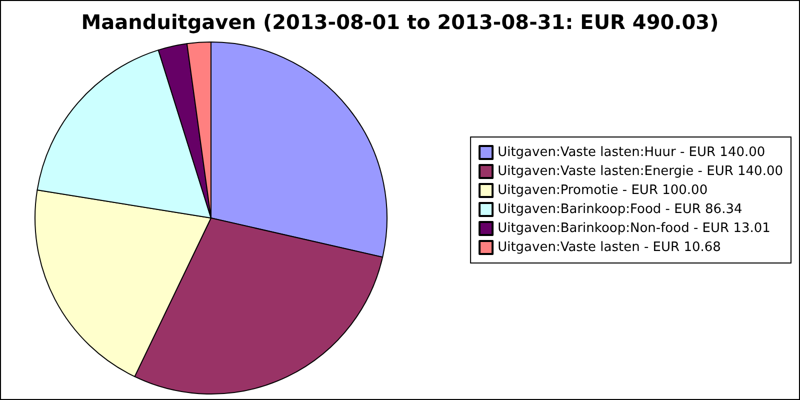 Image resolution: width=800 pixels, height=400 pixels. I want to click on legend-label: Uitgaven:Promotie - EUR 100.00, so click(603, 190).